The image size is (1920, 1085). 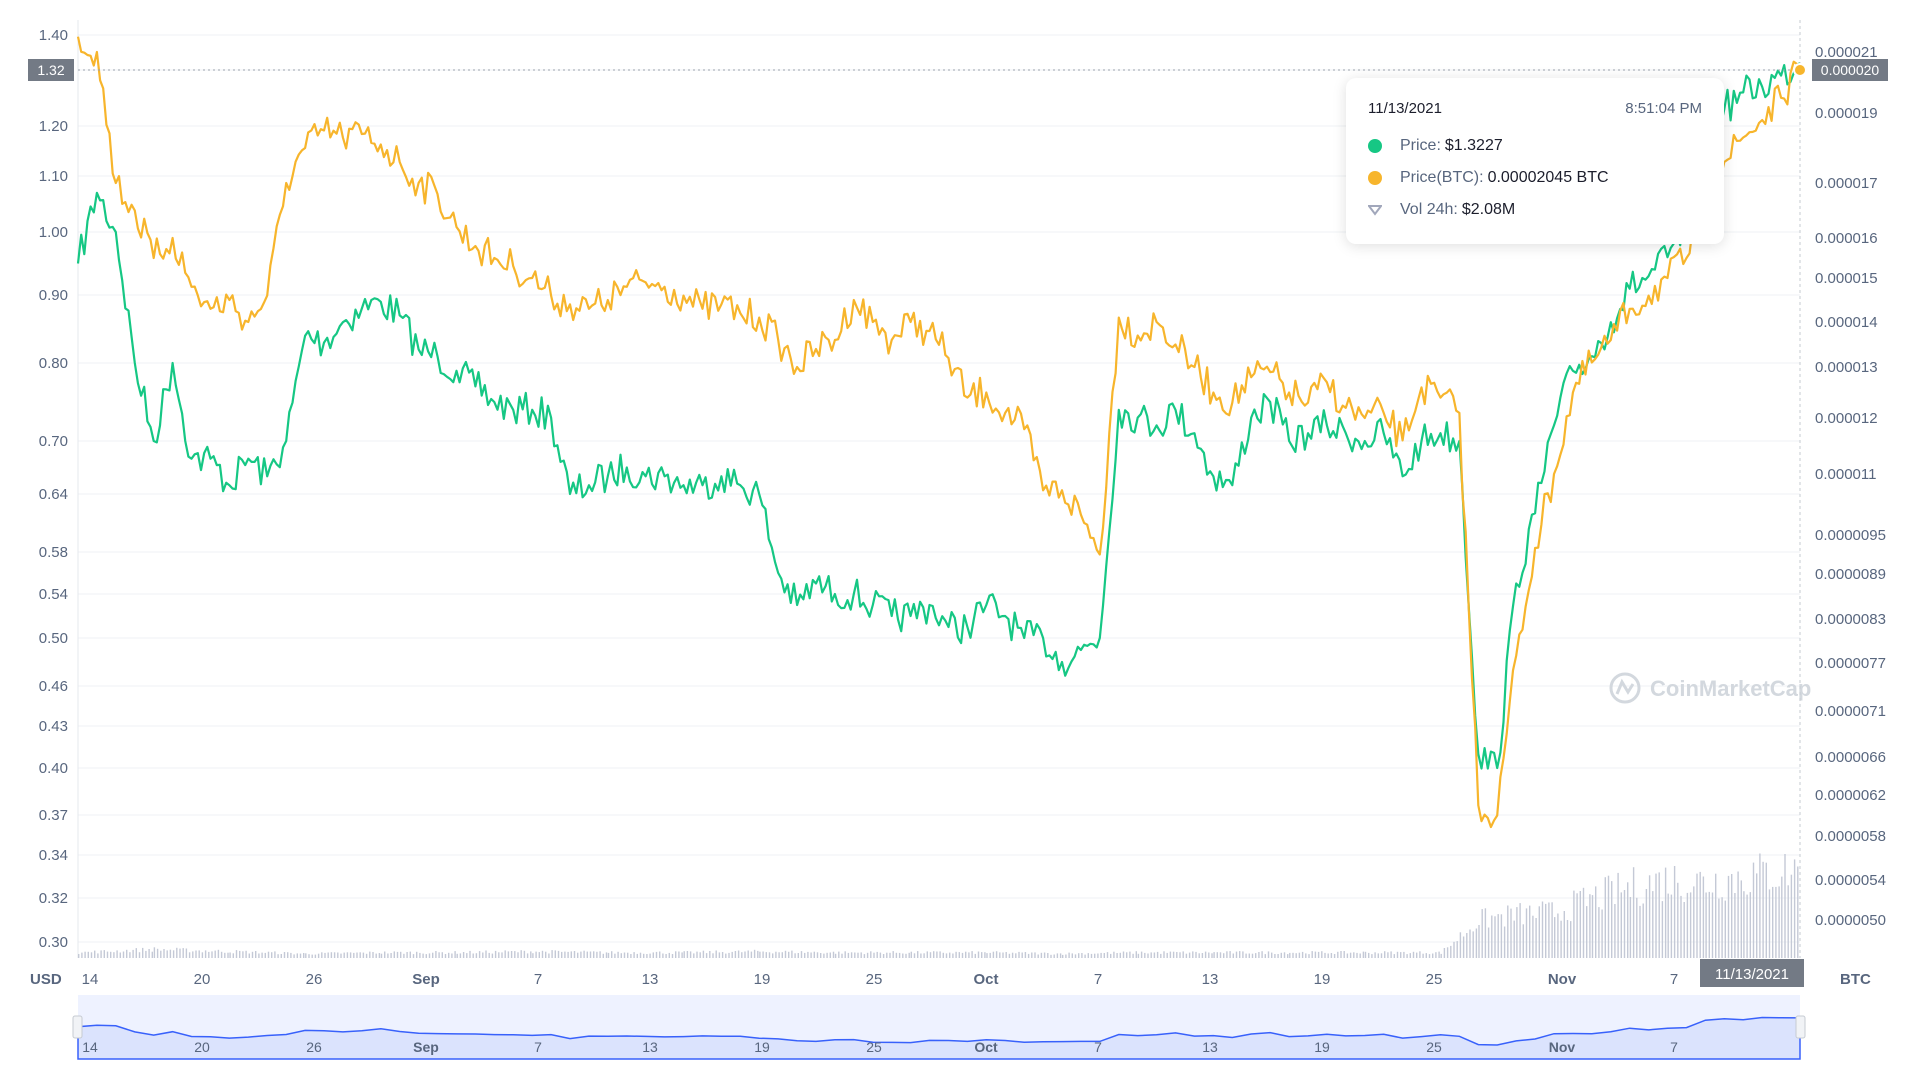 What do you see at coordinates (1800, 1027) in the screenshot?
I see `navigator-right-handle` at bounding box center [1800, 1027].